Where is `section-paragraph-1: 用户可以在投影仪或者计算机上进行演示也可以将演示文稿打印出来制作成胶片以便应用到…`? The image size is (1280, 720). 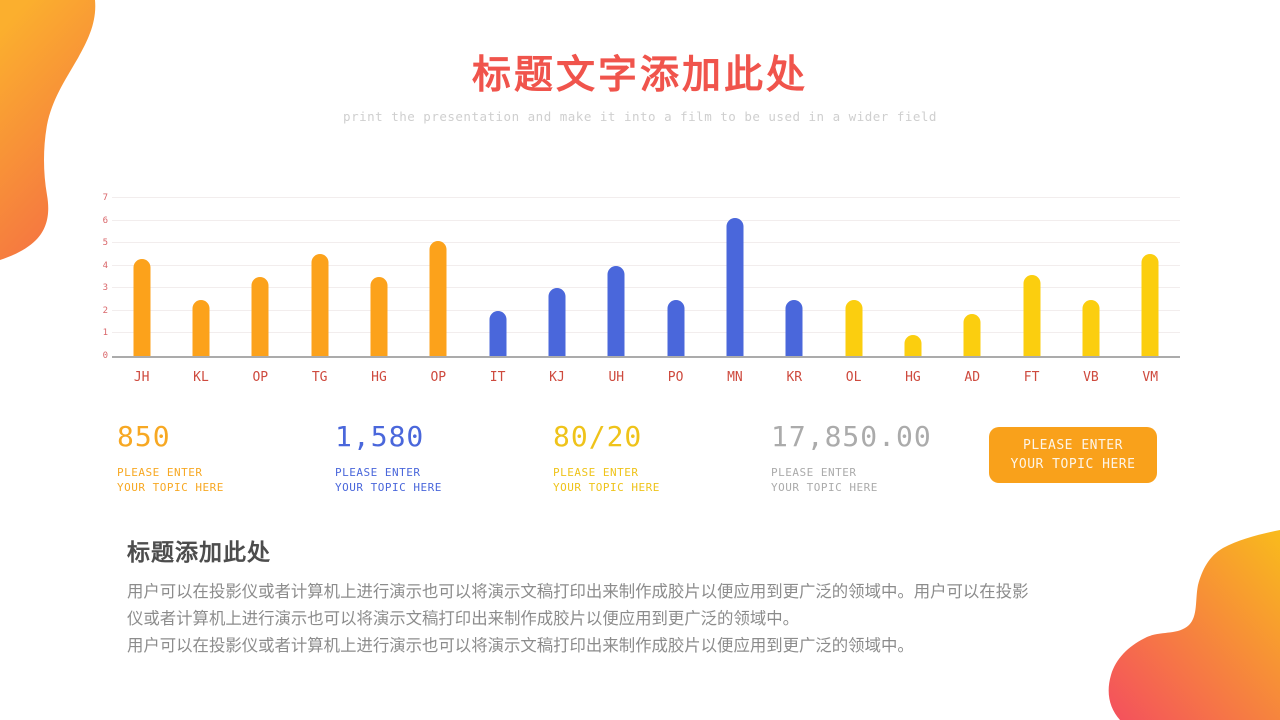 section-paragraph-1: 用户可以在投影仪或者计算机上进行演示也可以将演示文稿打印出来制作成胶片以便应用到… is located at coordinates (578, 605).